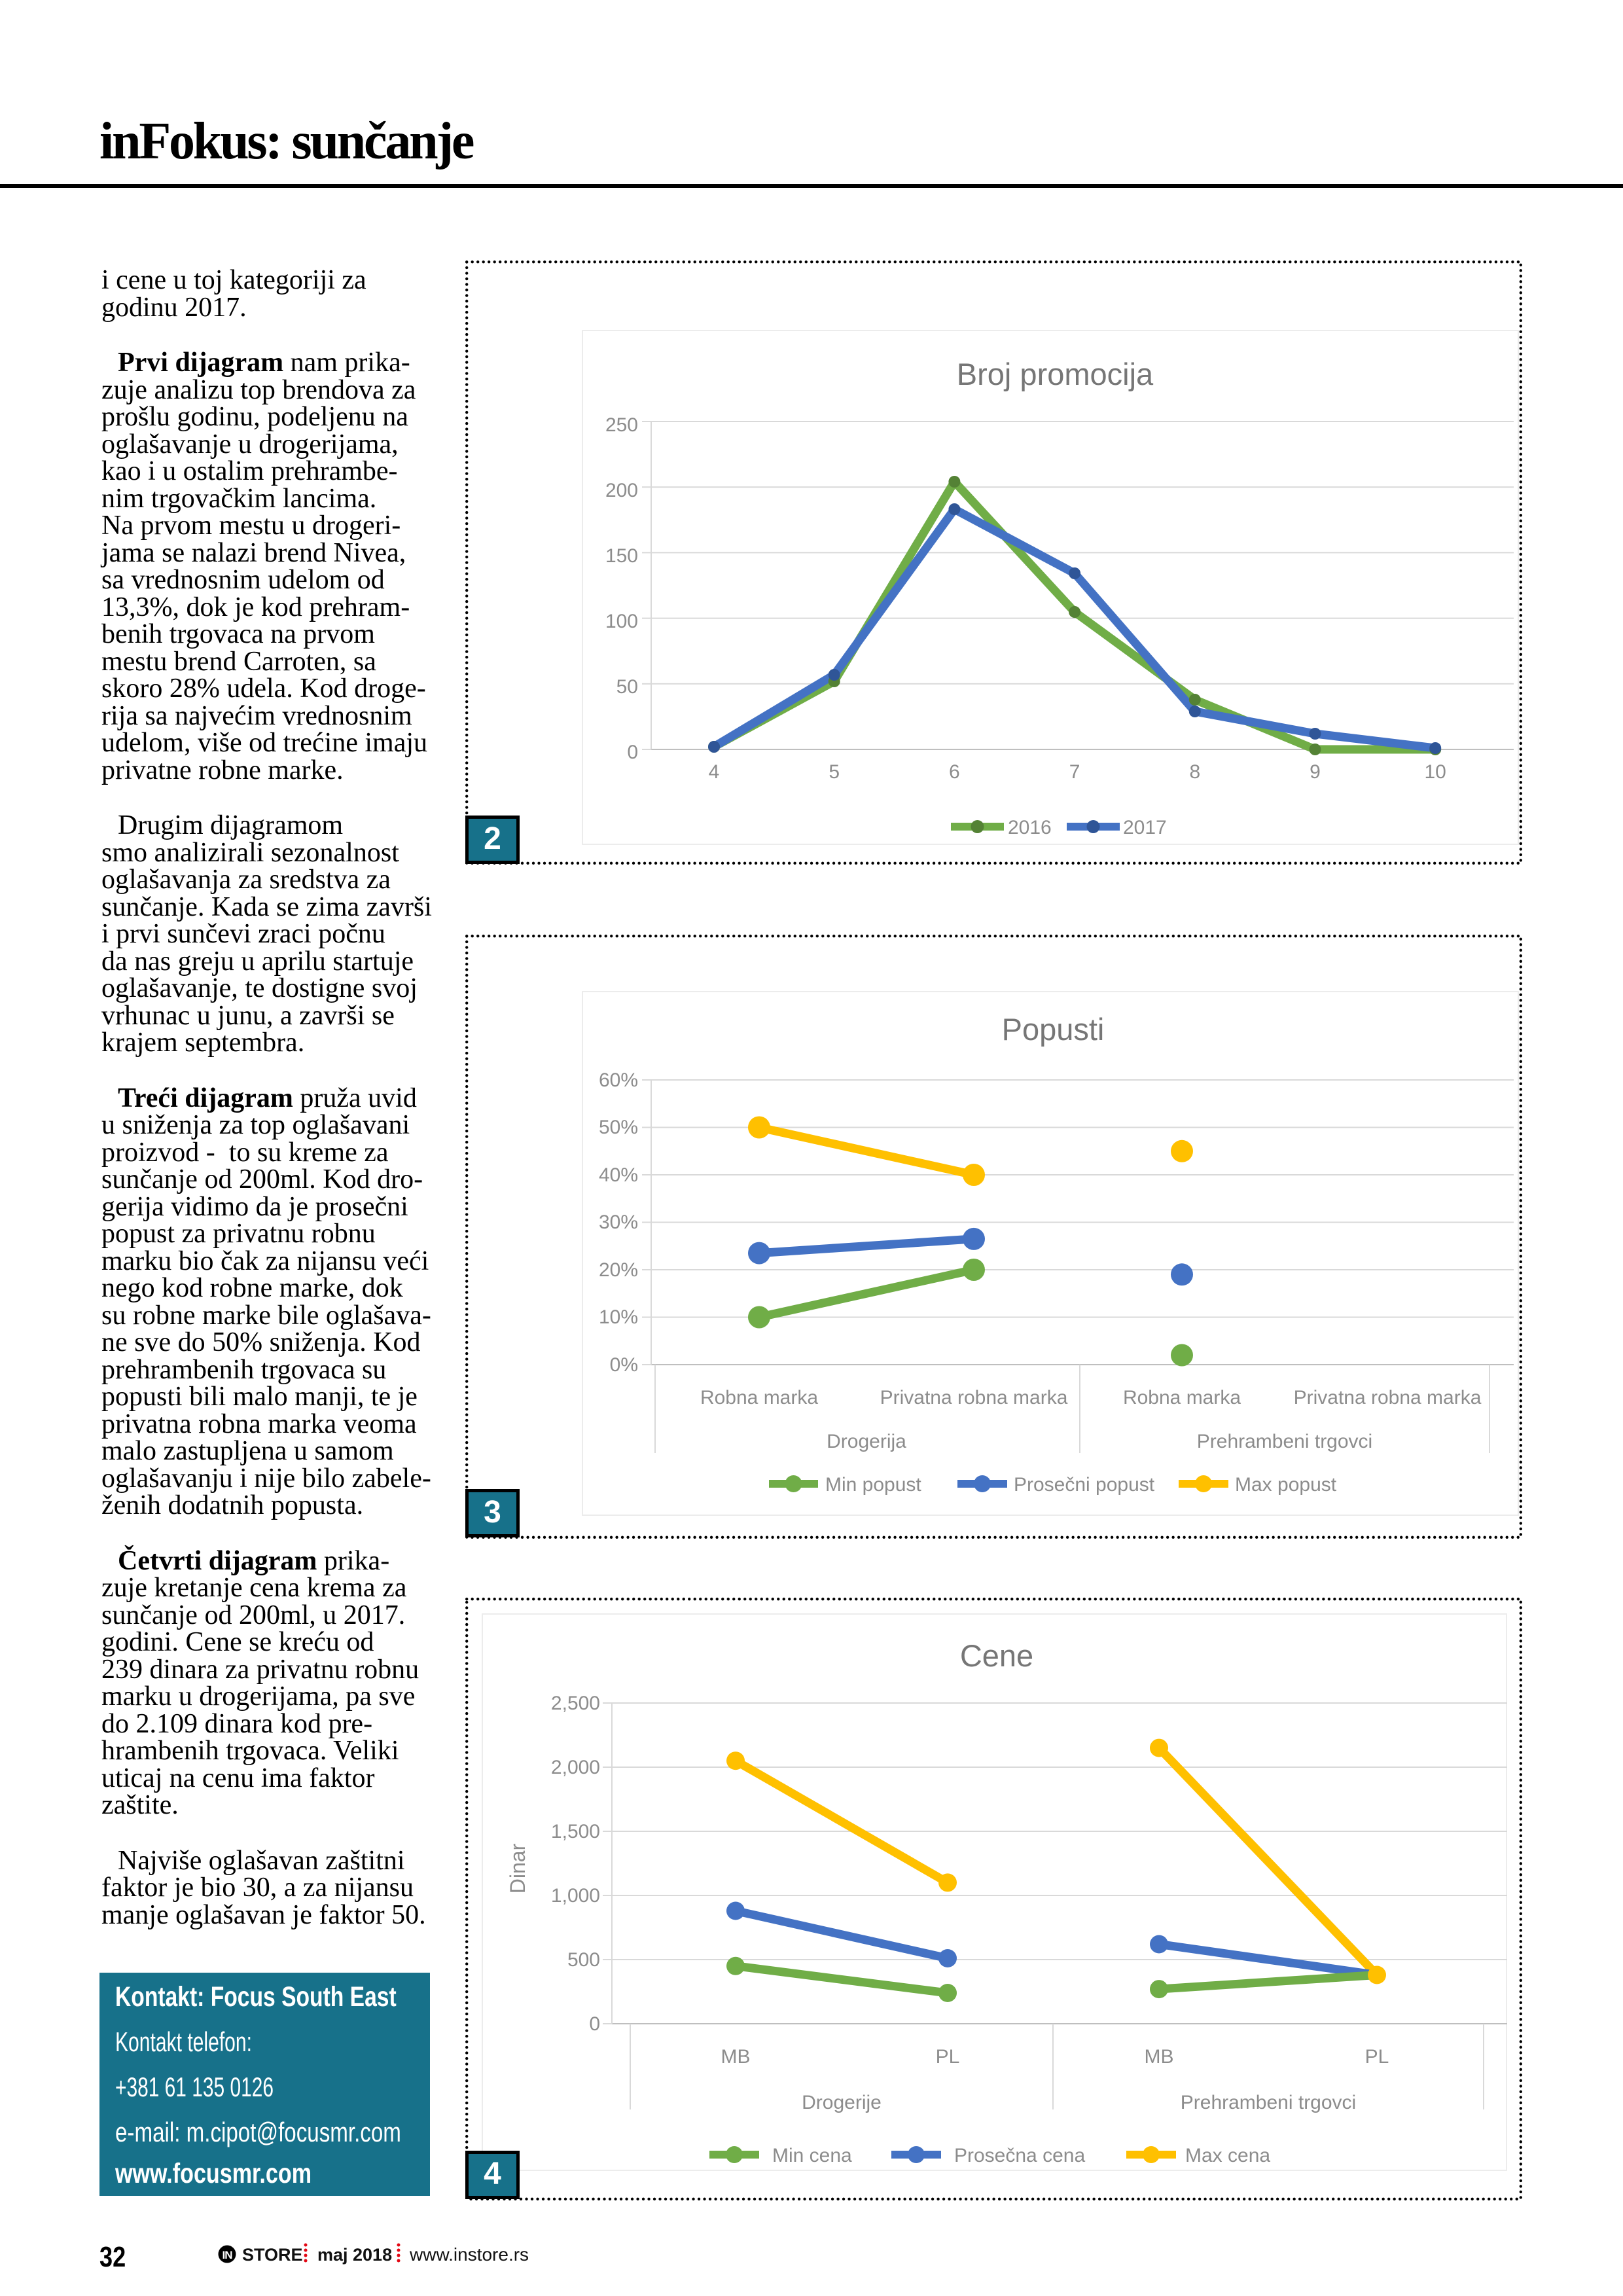 The width and height of the screenshot is (1623, 2296). What do you see at coordinates (842, 2102) in the screenshot?
I see `svg-text: Drogerije` at bounding box center [842, 2102].